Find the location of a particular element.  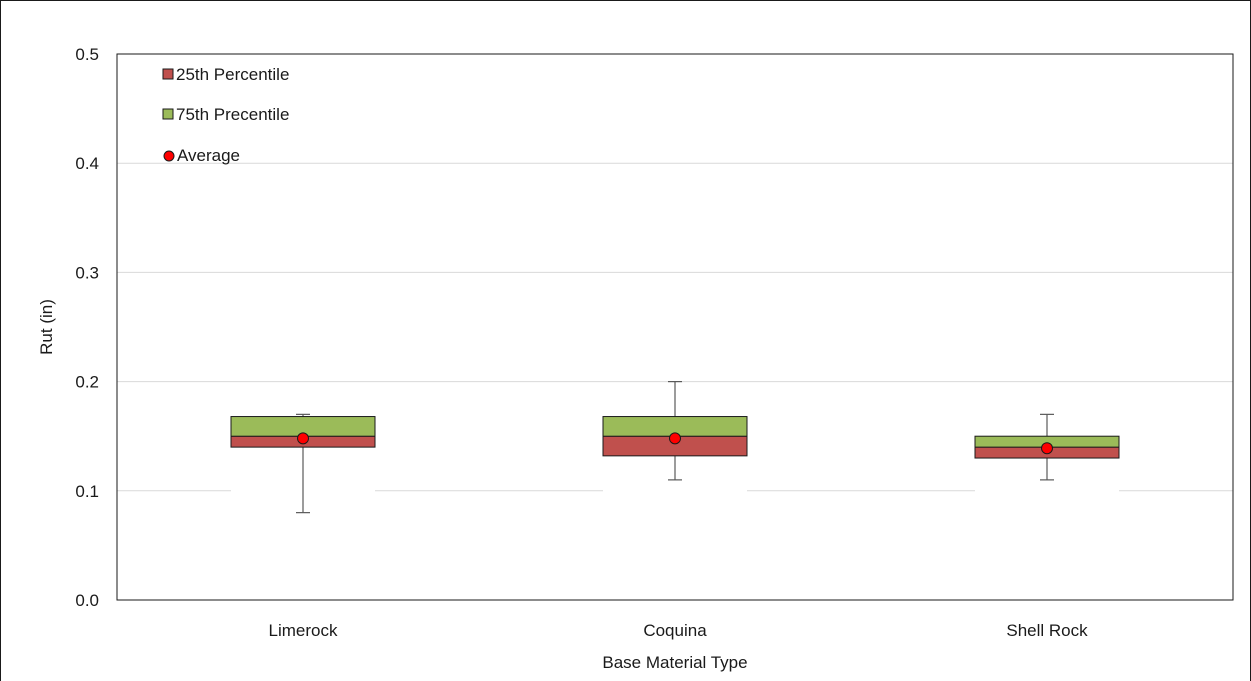

legend-label-25th-percentile: 25th Percentile is located at coordinates (232, 74).